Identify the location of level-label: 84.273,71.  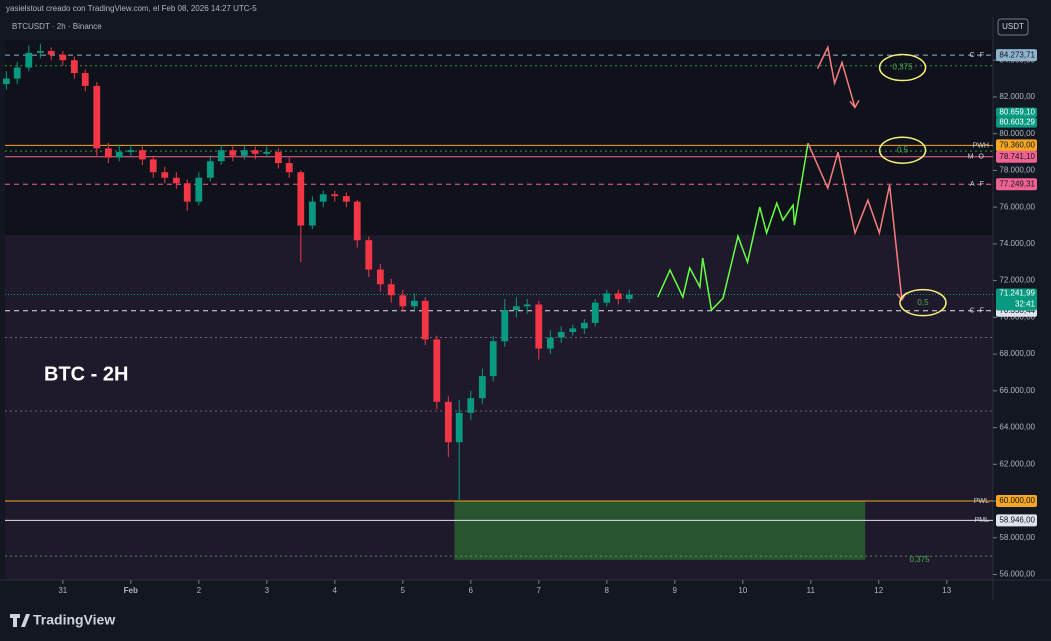
(1017, 54).